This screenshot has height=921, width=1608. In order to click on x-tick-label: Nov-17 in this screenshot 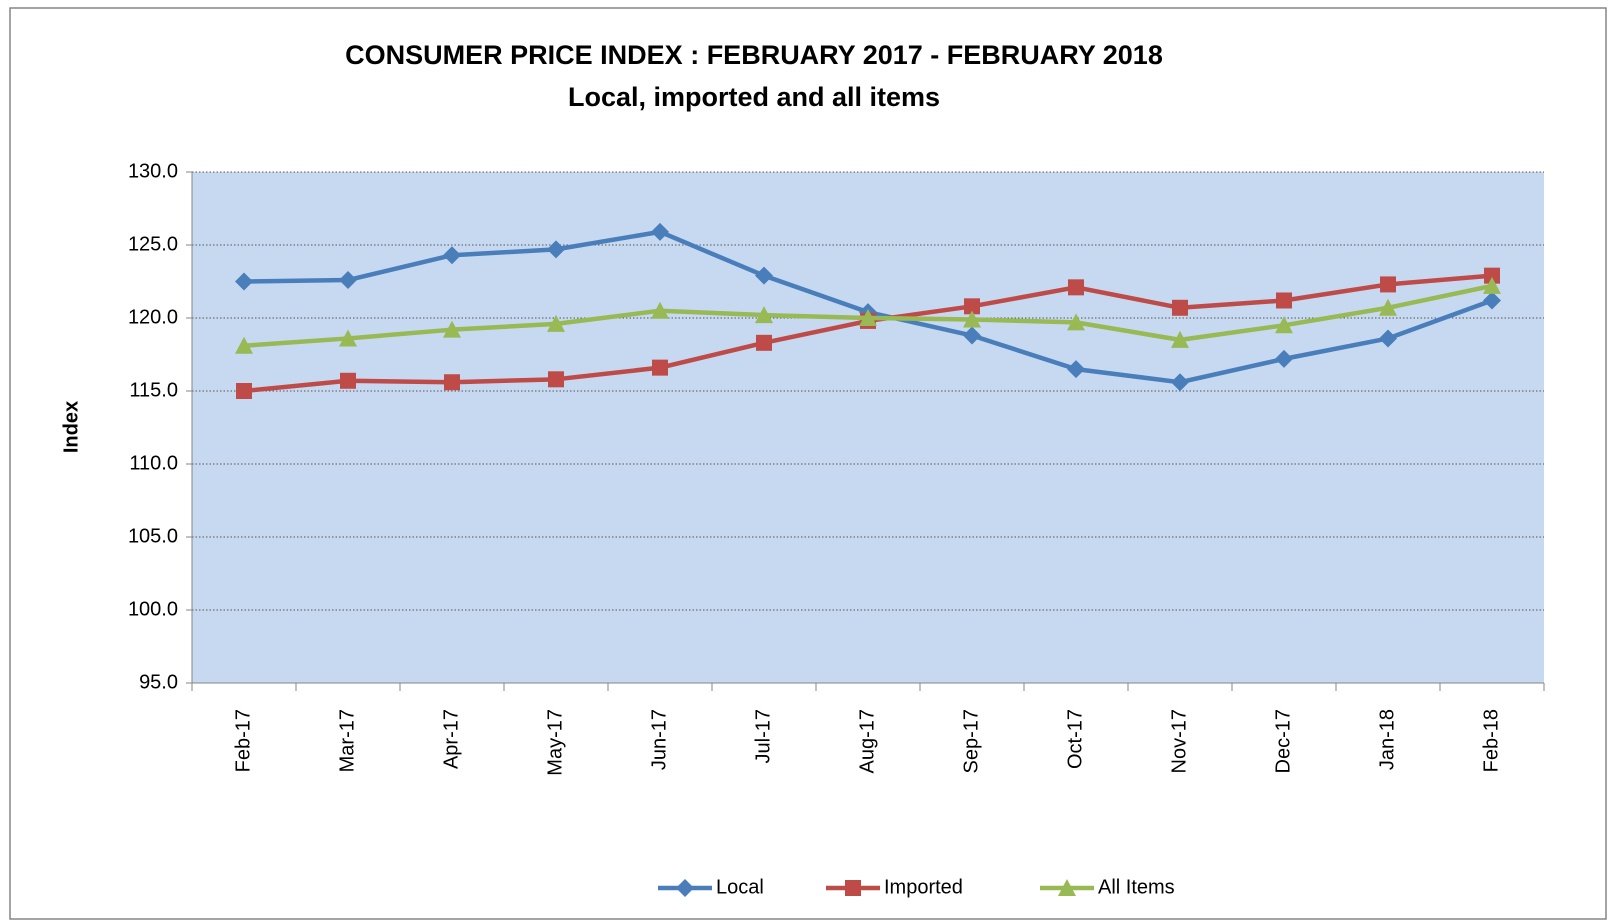, I will do `click(1179, 741)`.